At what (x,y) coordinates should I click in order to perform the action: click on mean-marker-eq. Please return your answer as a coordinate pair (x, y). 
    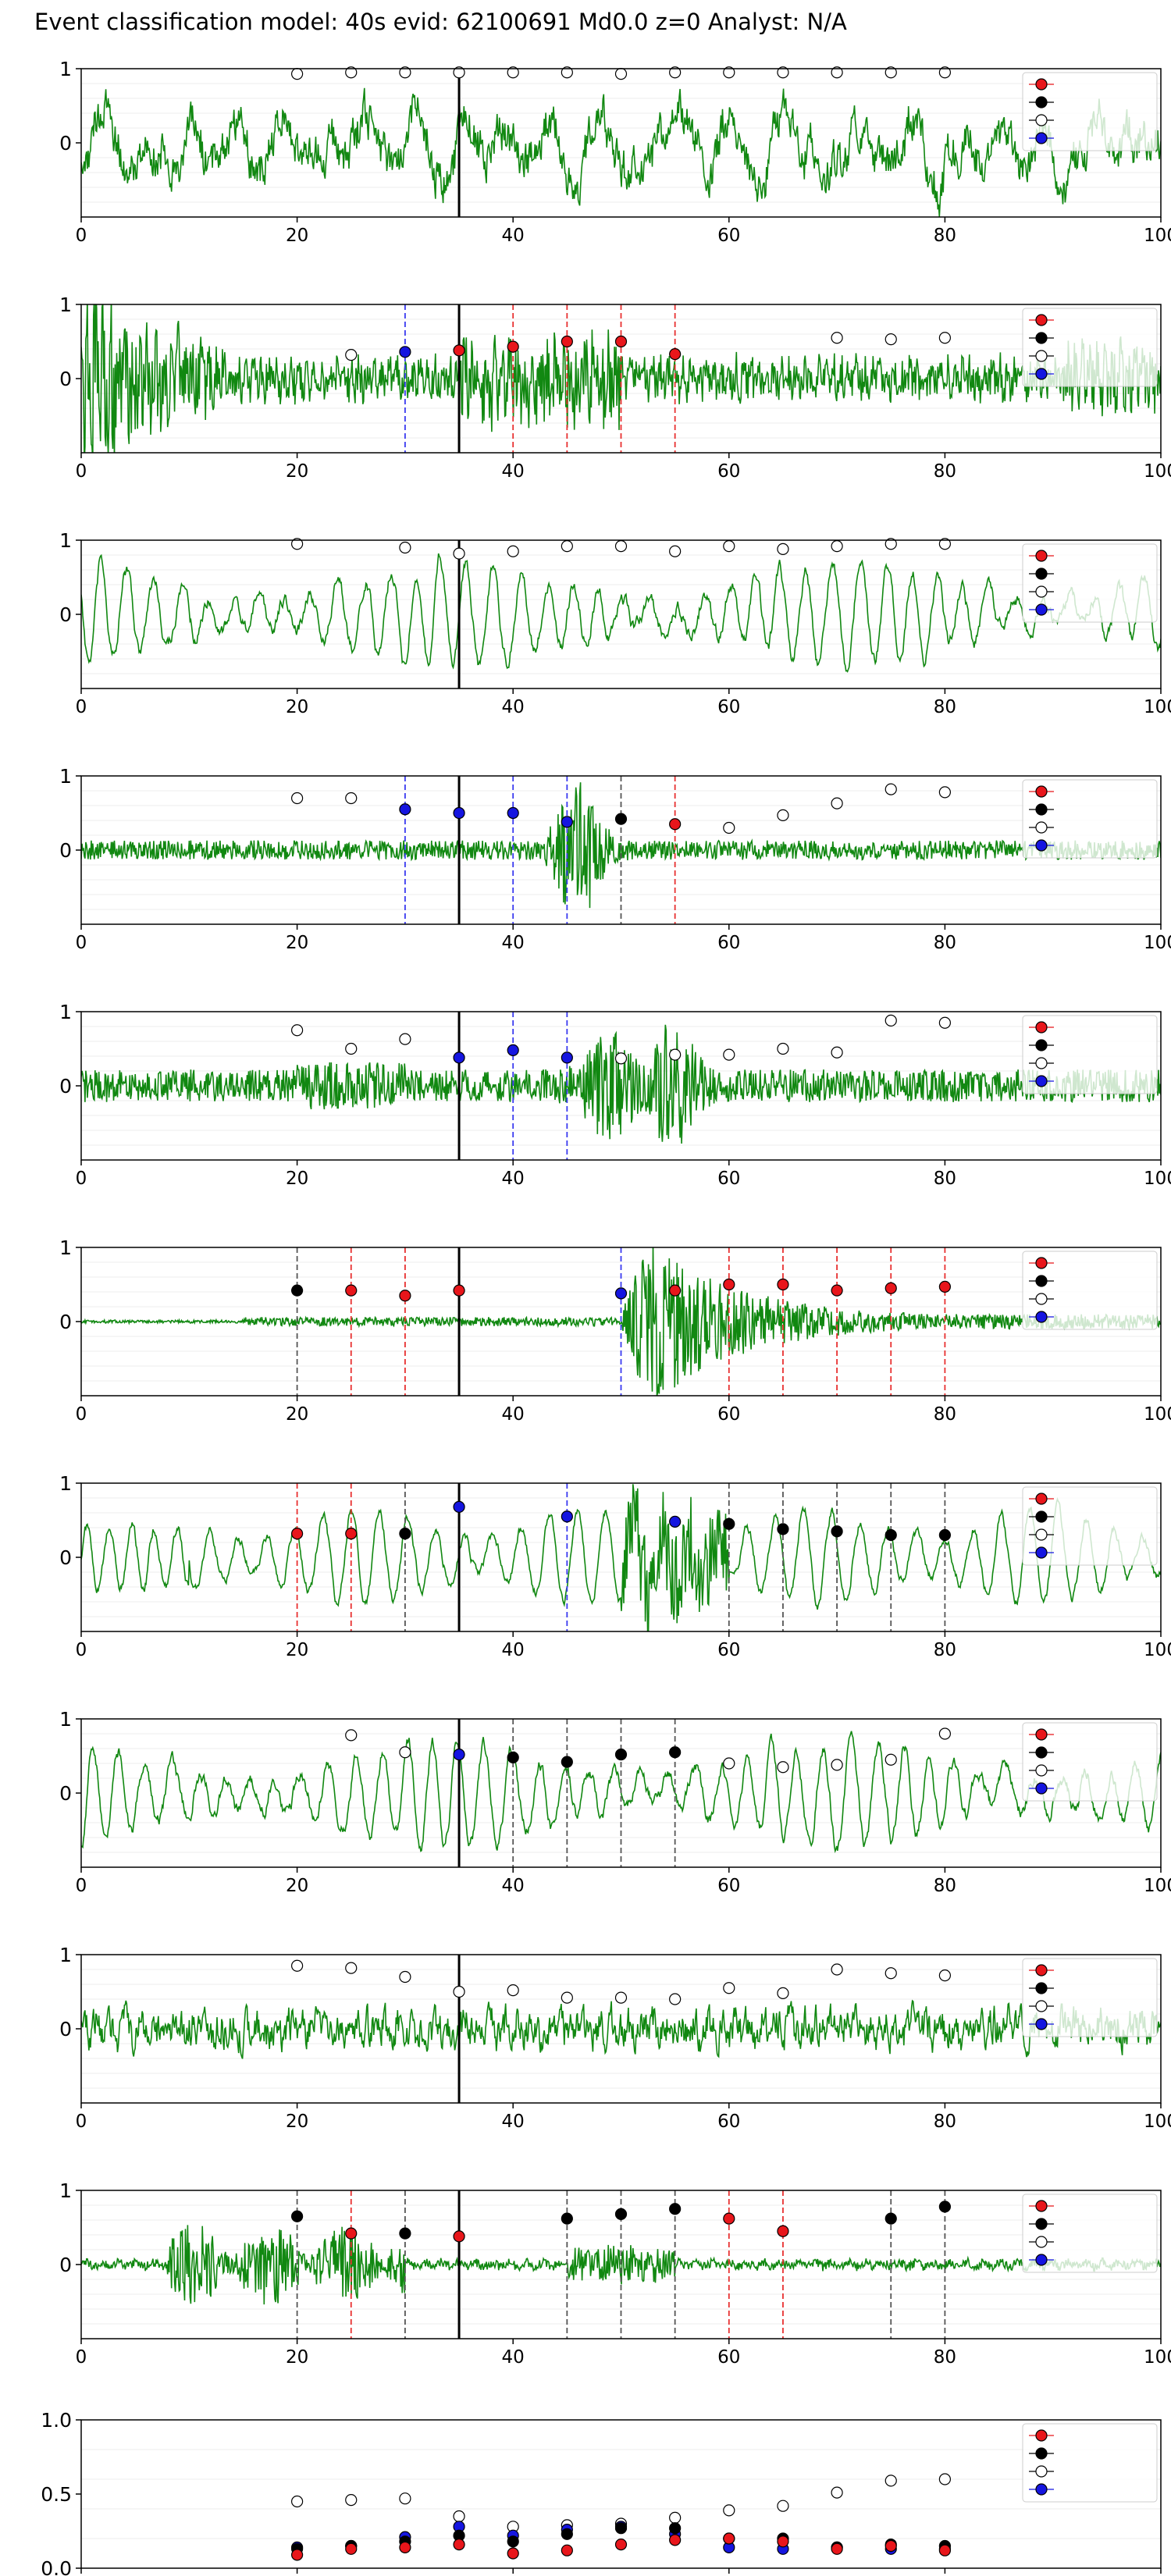
    Looking at the image, I should click on (675, 2528).